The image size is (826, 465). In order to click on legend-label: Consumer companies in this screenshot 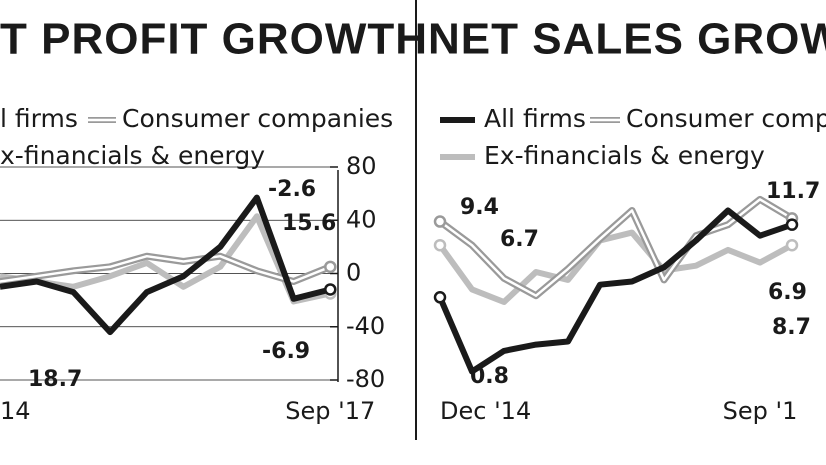, I will do `click(257, 118)`.